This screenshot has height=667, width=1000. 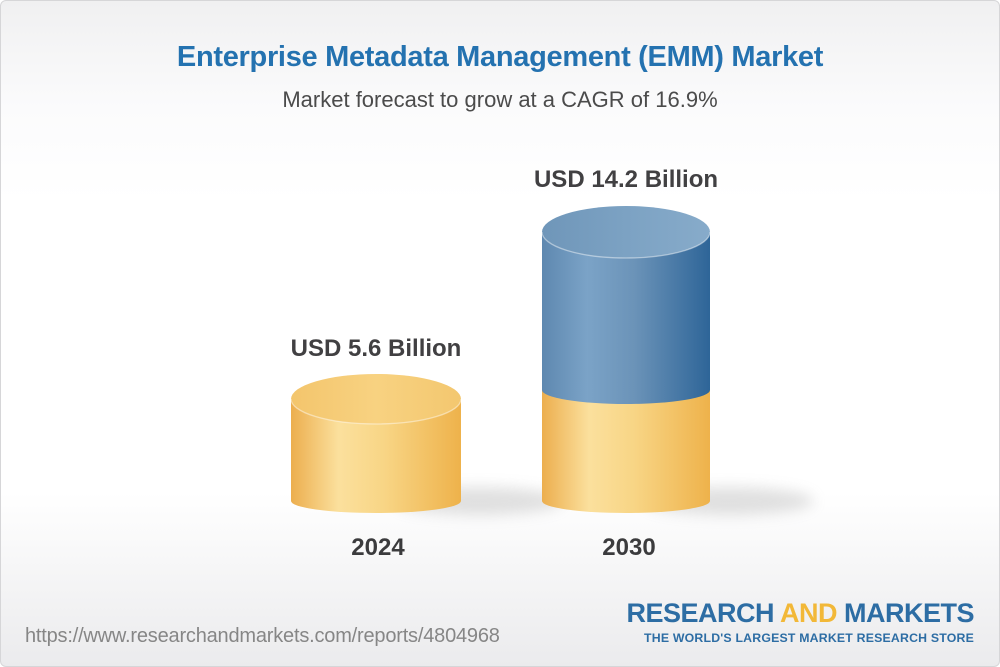 I want to click on bar-2030-top-rim-highlight, so click(x=626, y=245).